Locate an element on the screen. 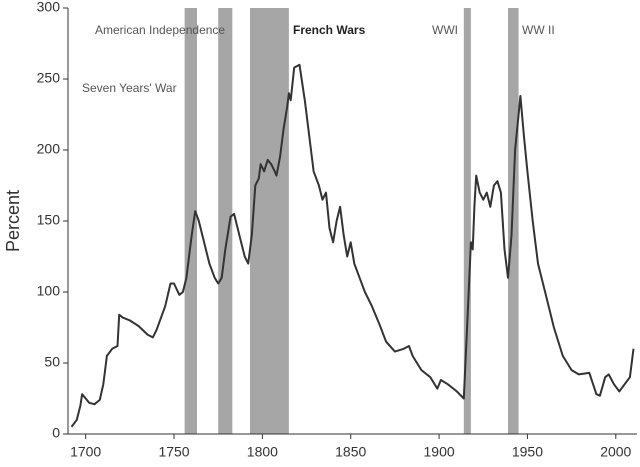 Image resolution: width=640 pixels, height=467 pixels. y-axis-label: Percent is located at coordinates (13, 221).